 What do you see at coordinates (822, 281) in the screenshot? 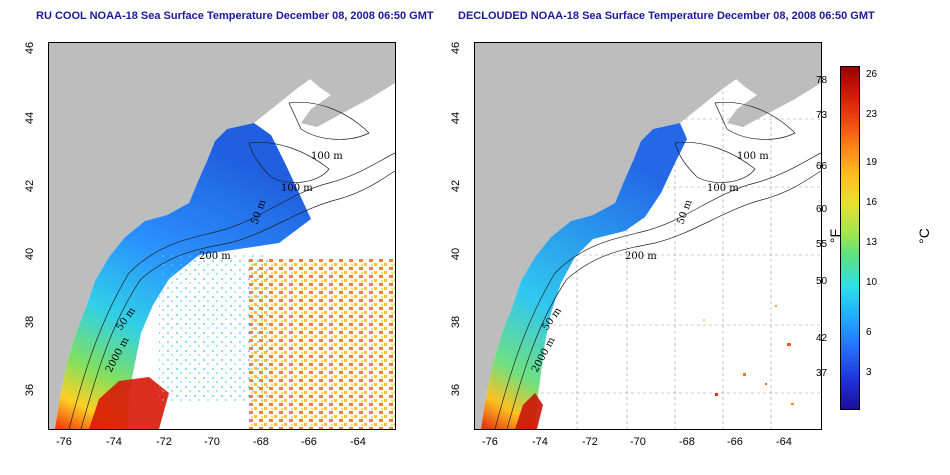
I see `fahrenheit-tick: 50` at bounding box center [822, 281].